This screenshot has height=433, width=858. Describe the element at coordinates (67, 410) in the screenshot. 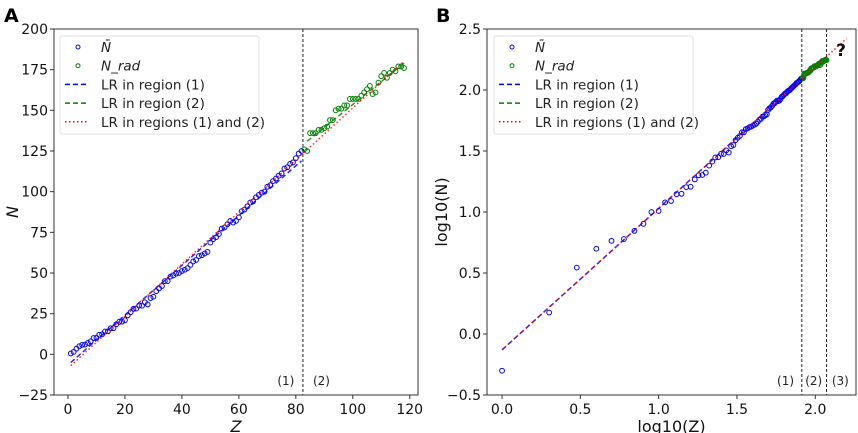

I see `x-tick-label: 0` at that location.